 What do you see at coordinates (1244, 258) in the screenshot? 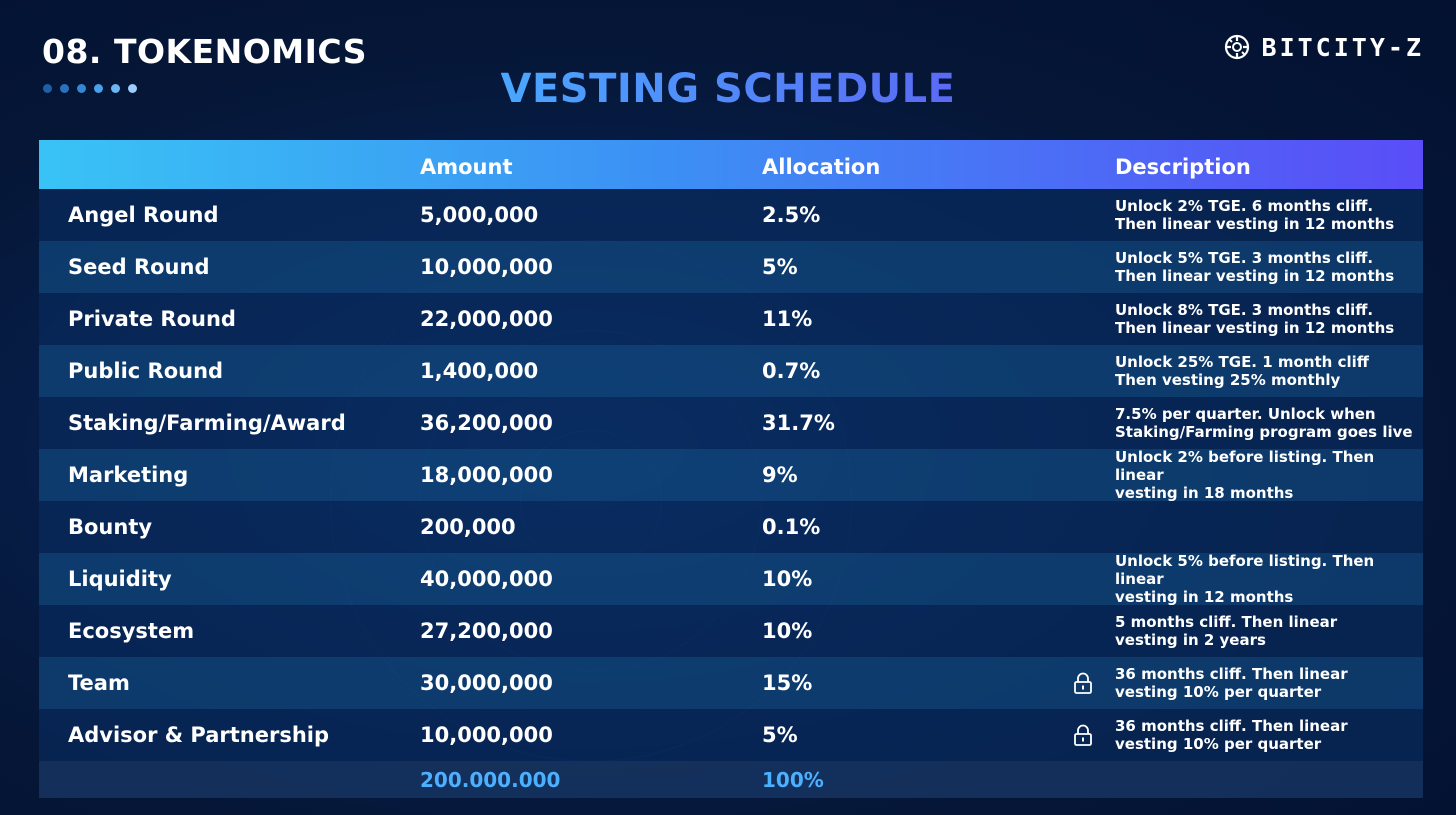
I see `description-line-1: Unlock 5% TGE. 3 months cliff.` at bounding box center [1244, 258].